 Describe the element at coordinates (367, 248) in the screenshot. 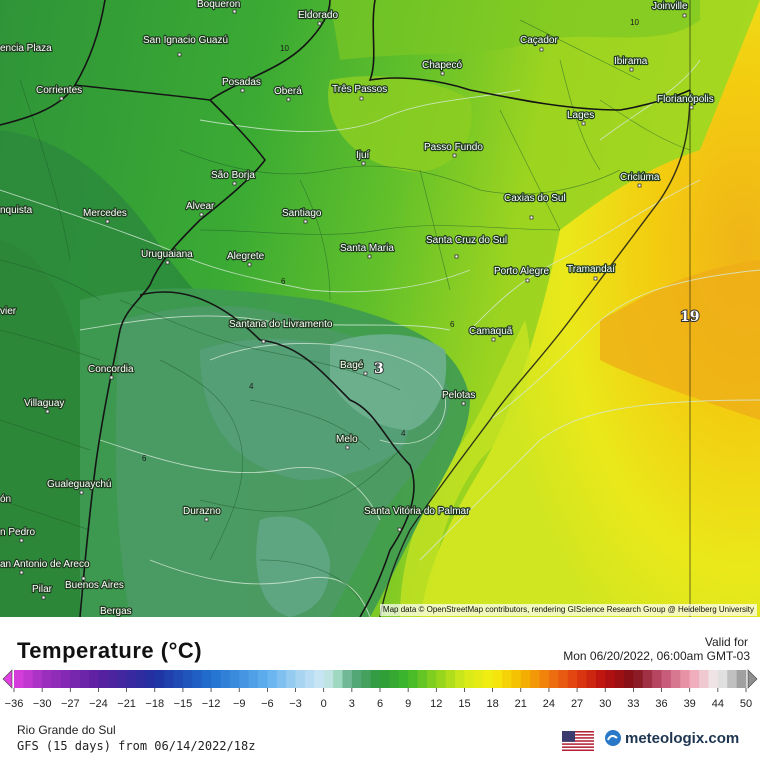

I see `city-label: Santa Maria` at that location.